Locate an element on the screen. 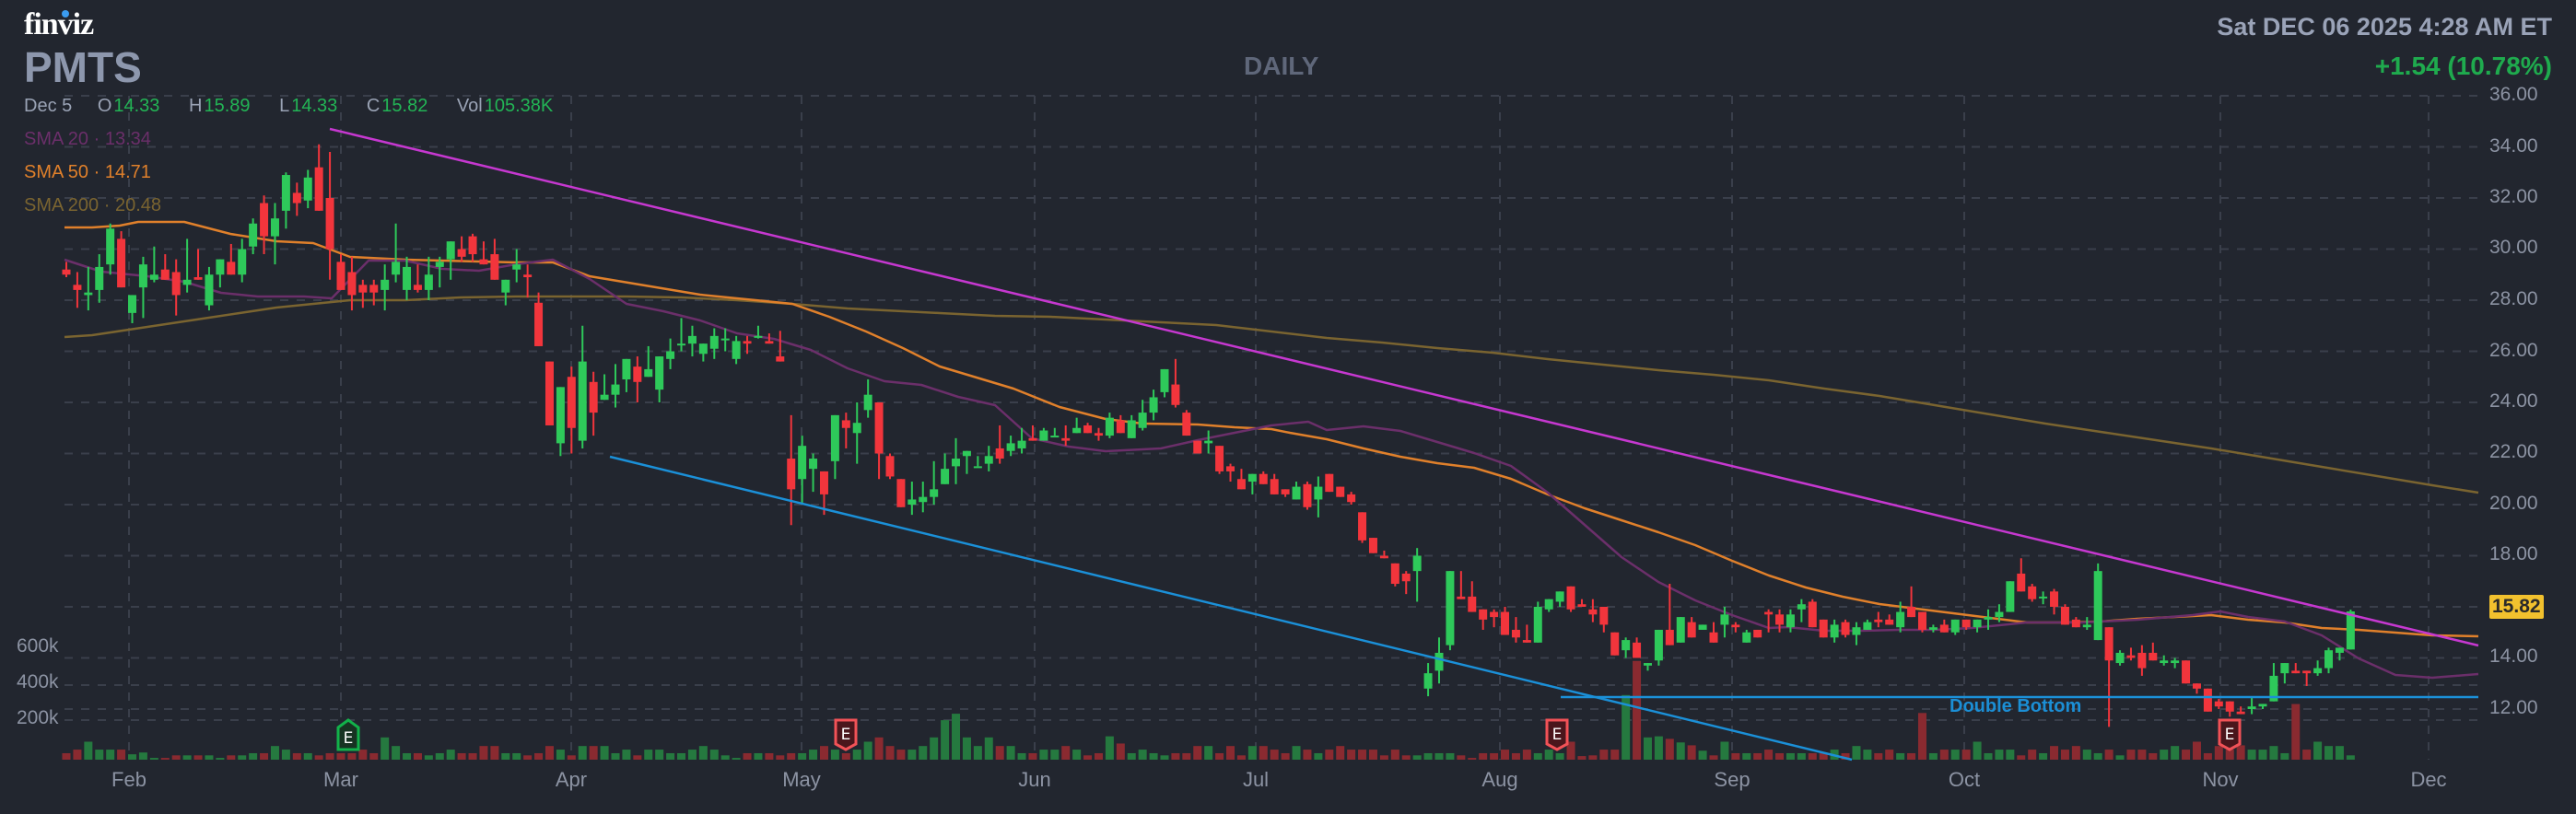 The image size is (2576, 814). sma200-legend: SMA 200 · 20.48 is located at coordinates (92, 205).